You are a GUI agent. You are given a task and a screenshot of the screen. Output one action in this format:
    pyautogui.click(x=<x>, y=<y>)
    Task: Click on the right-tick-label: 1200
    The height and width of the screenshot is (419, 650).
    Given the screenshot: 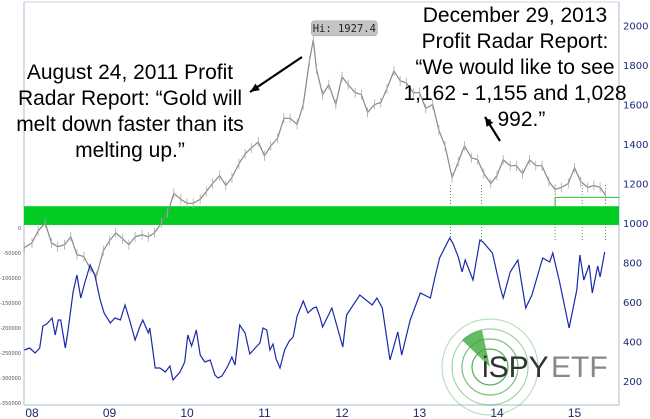 What is the action you would take?
    pyautogui.click(x=635, y=185)
    